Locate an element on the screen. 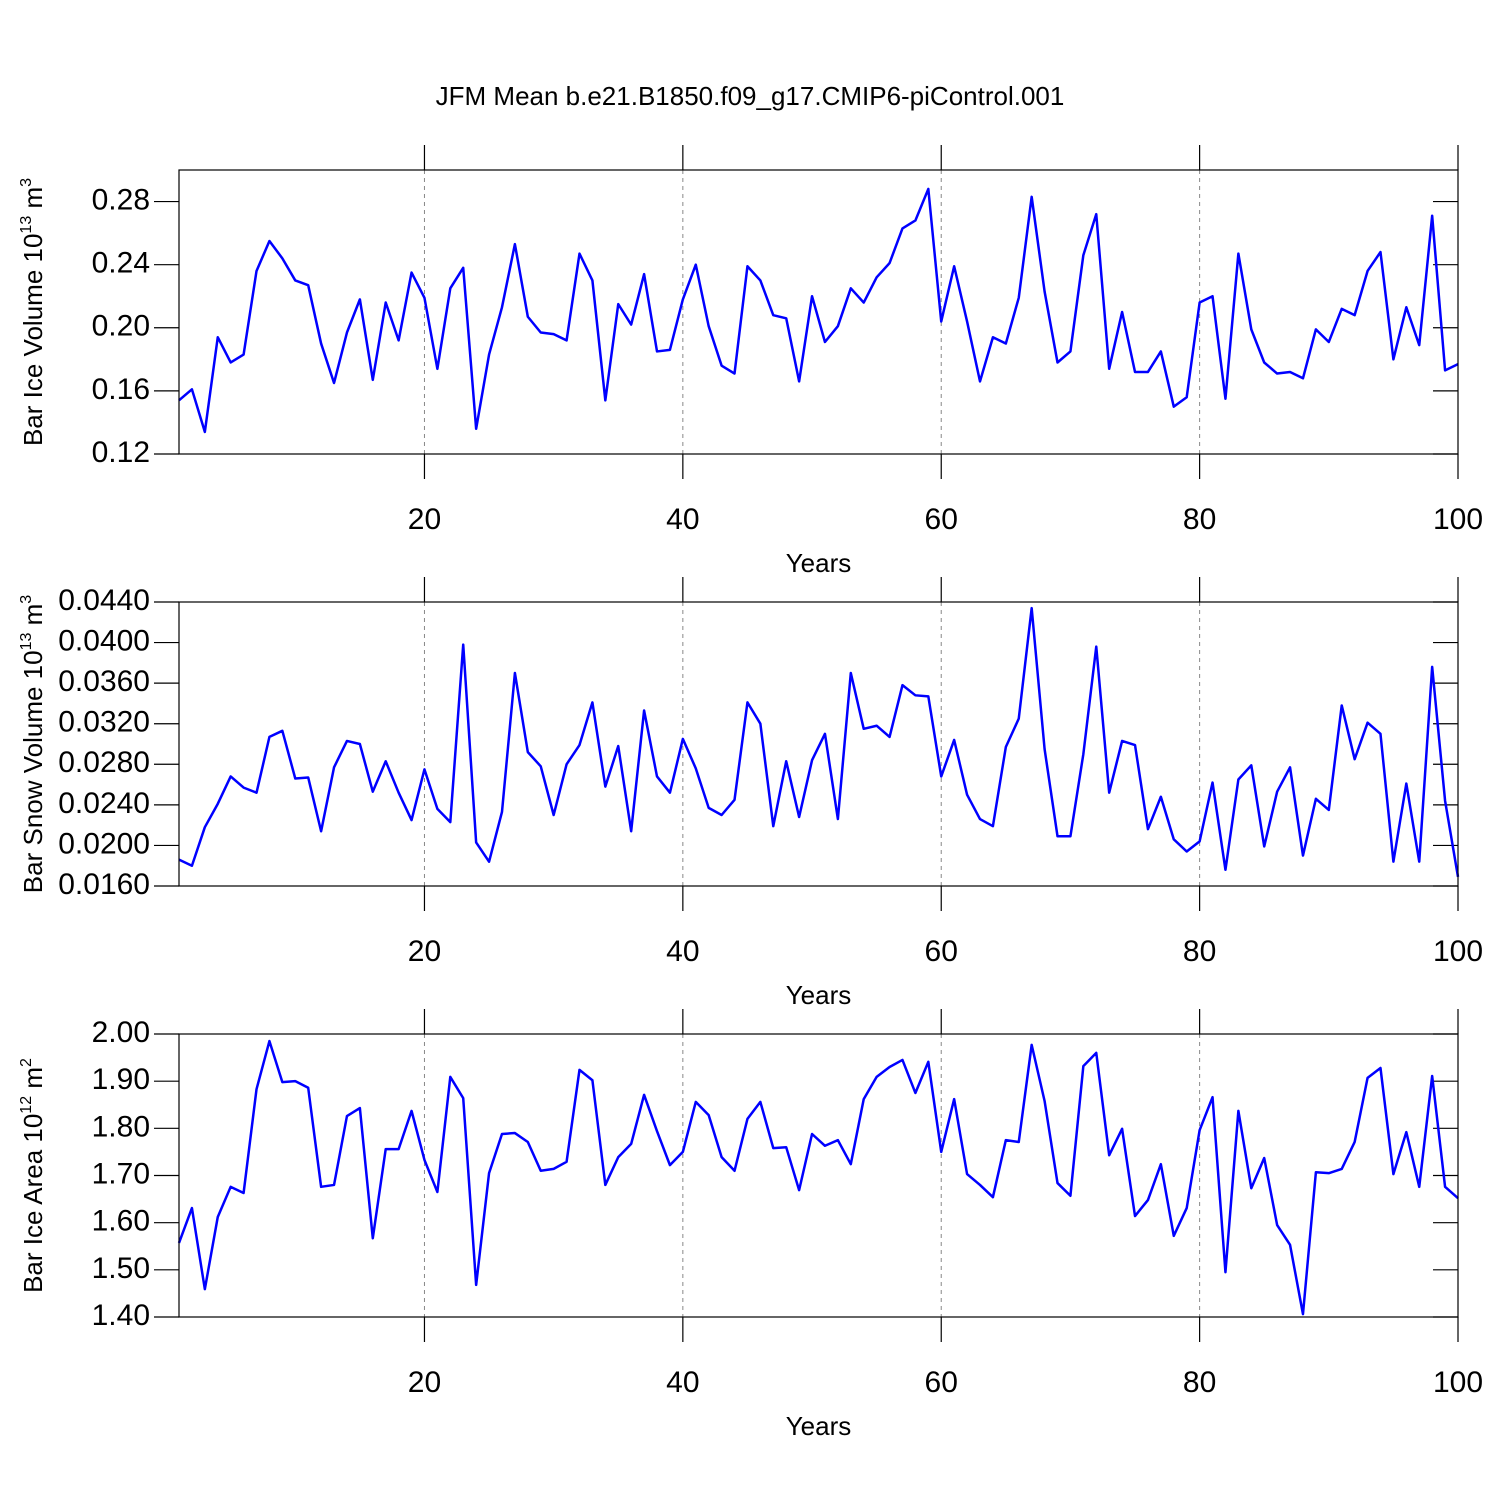 The image size is (1500, 1500). y-tick-label: 0.0400 is located at coordinates (104, 640).